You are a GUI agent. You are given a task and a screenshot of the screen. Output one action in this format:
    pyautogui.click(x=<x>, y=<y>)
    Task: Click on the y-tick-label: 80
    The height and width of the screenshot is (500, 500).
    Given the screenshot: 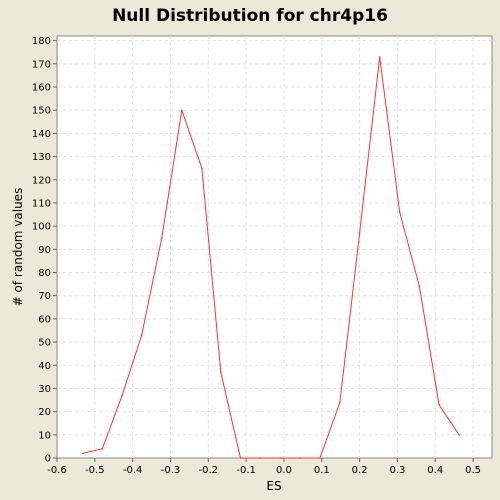 What is the action you would take?
    pyautogui.click(x=44, y=273)
    